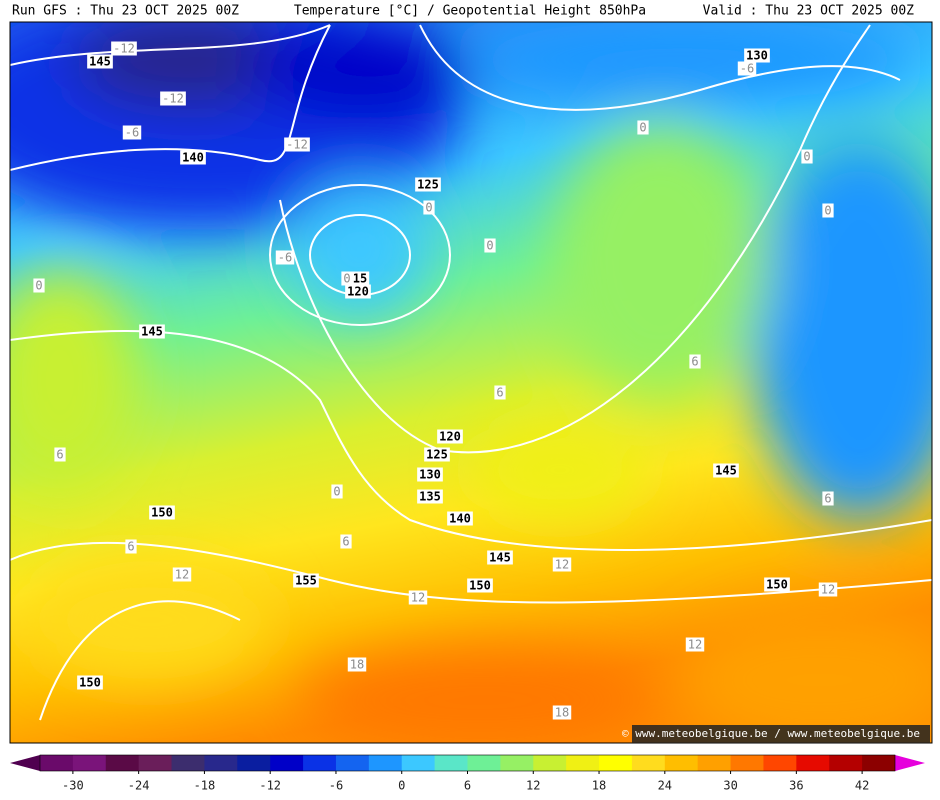  I want to click on colorbar-tick-label: 6, so click(467, 786).